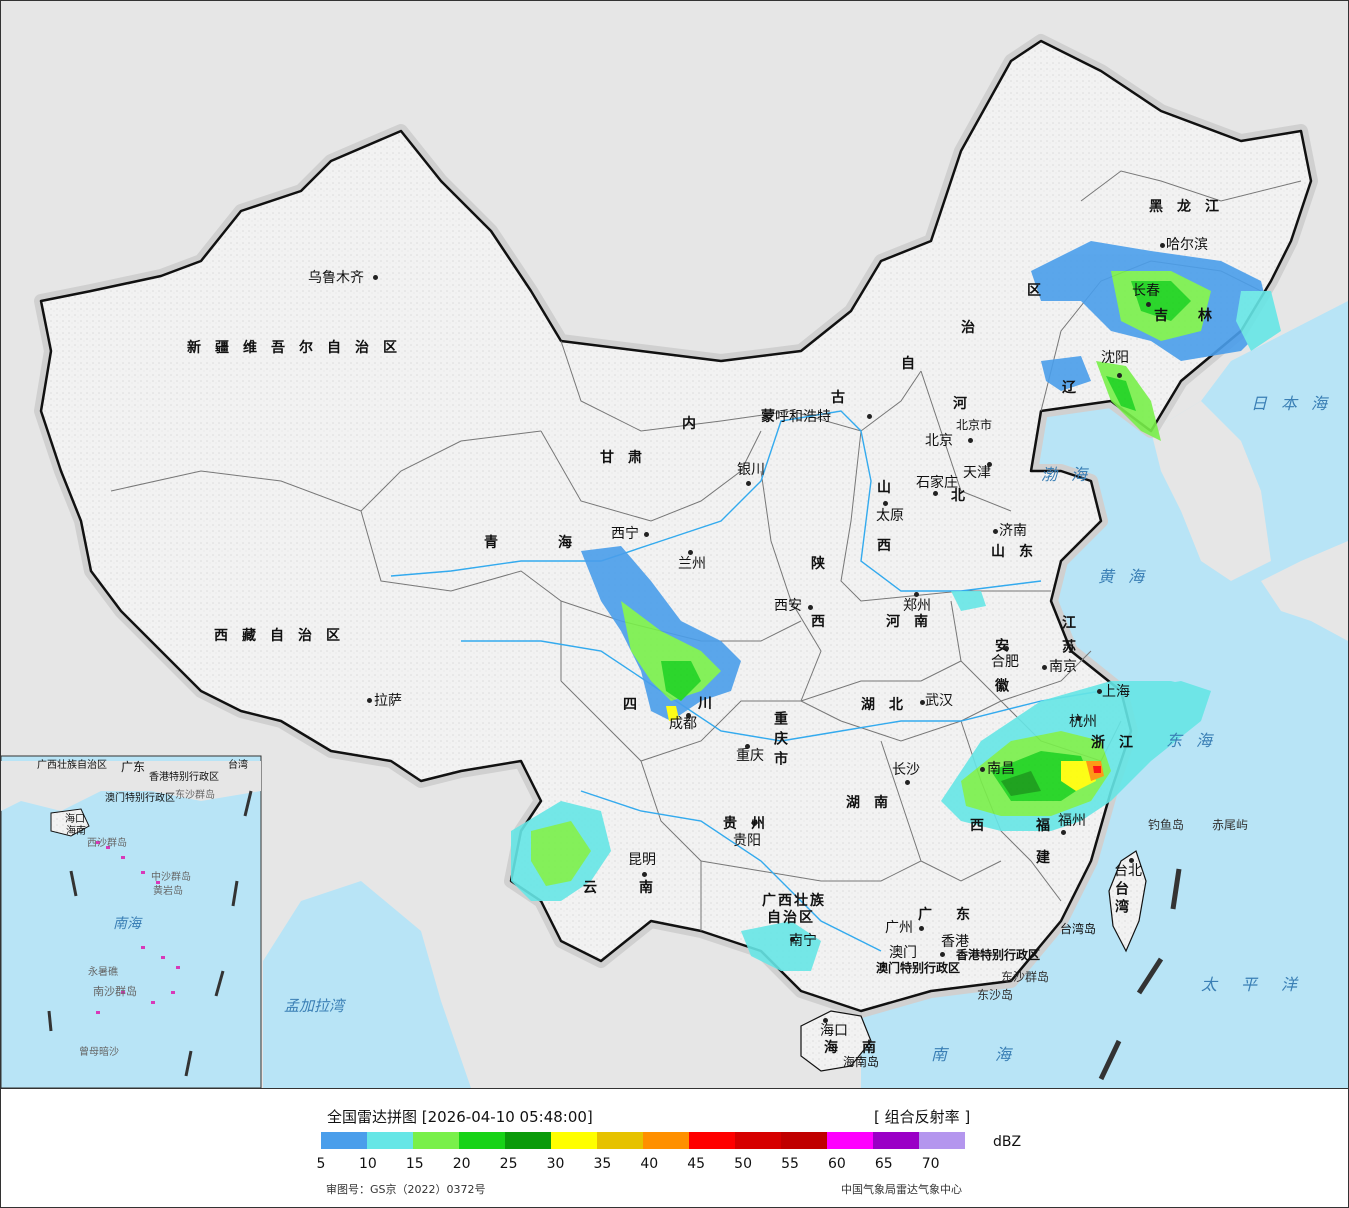 This screenshot has width=1349, height=1208. Describe the element at coordinates (775, 417) in the screenshot. I see `province-label-nmg-2: 蒙` at that location.